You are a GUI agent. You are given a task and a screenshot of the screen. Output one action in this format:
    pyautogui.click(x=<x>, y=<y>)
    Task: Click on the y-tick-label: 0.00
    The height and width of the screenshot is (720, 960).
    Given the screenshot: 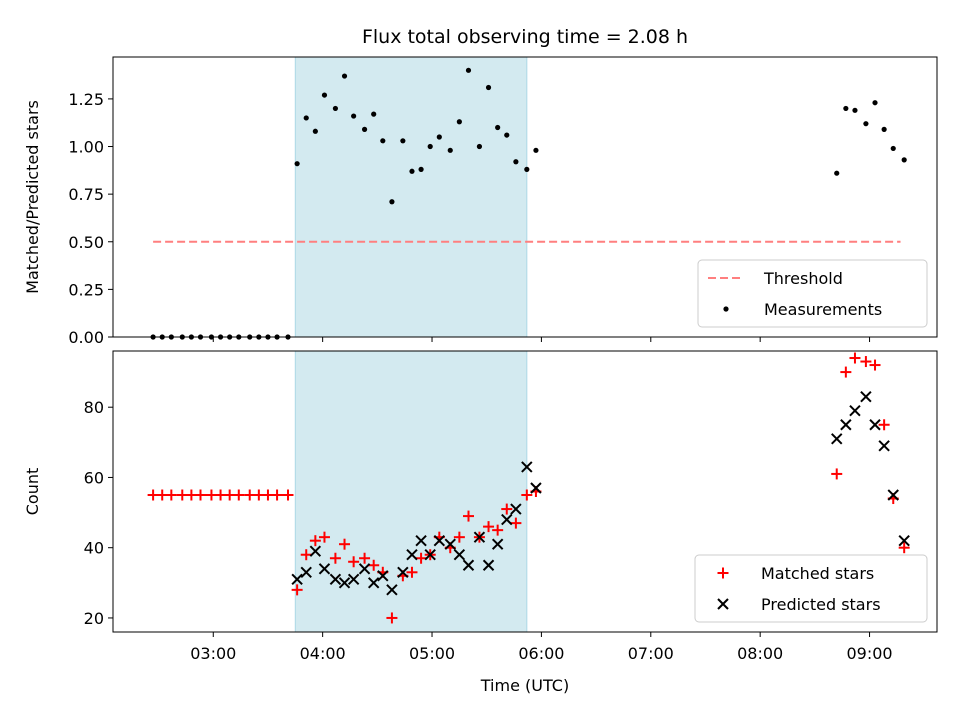 What is the action you would take?
    pyautogui.click(x=86, y=337)
    